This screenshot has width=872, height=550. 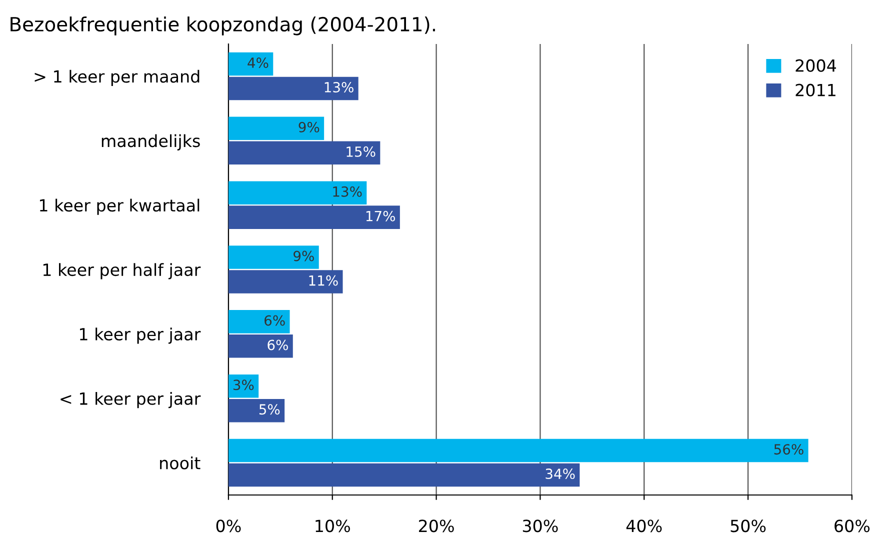 What do you see at coordinates (140, 336) in the screenshot?
I see `y-tick-label: 1 keer per jaar` at bounding box center [140, 336].